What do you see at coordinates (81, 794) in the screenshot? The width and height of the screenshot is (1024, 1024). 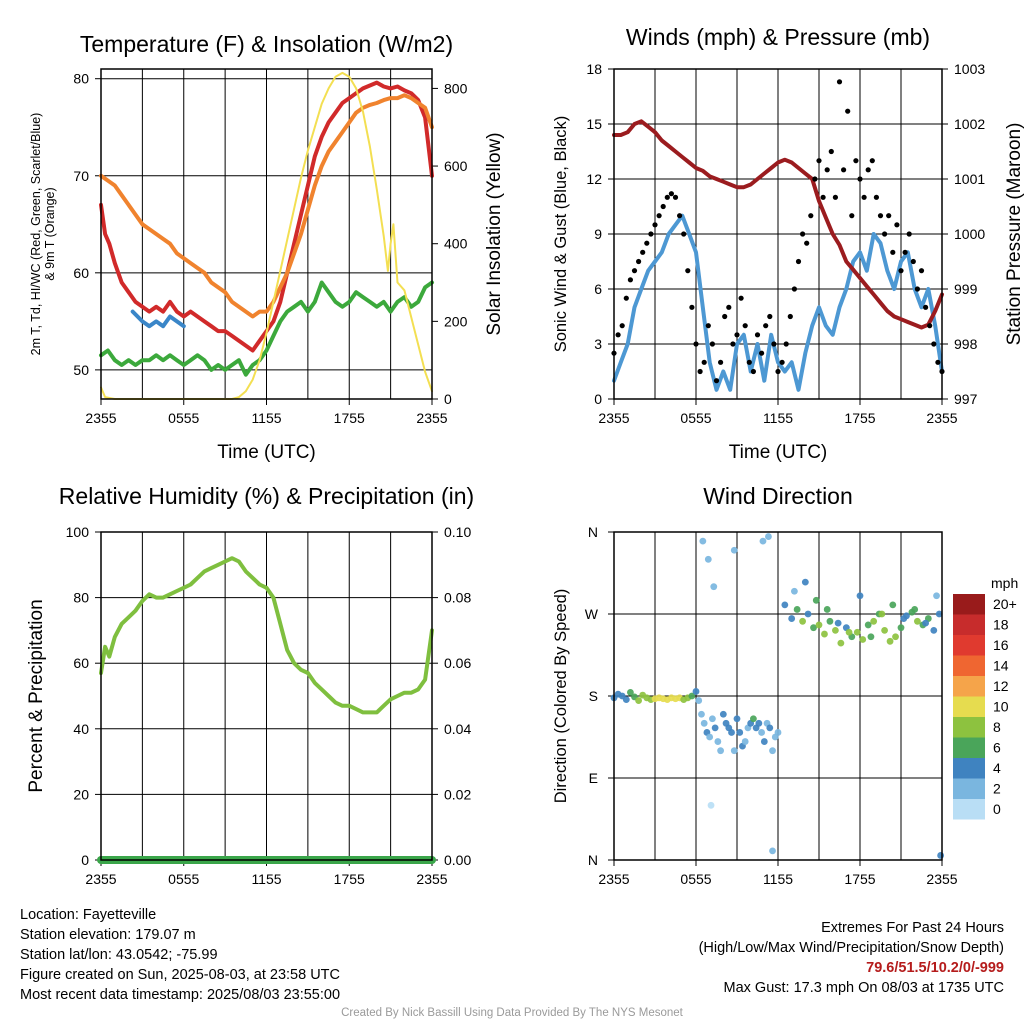 I see `y-tick-label: 20` at bounding box center [81, 794].